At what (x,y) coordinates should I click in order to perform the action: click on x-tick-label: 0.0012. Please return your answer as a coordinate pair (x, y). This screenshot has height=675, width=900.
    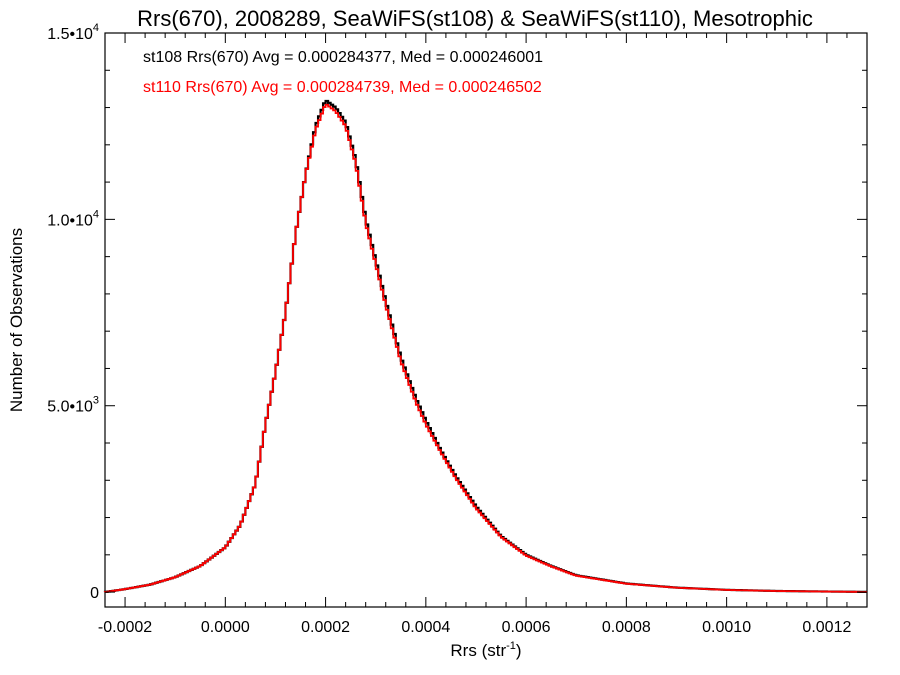
    Looking at the image, I should click on (826, 627).